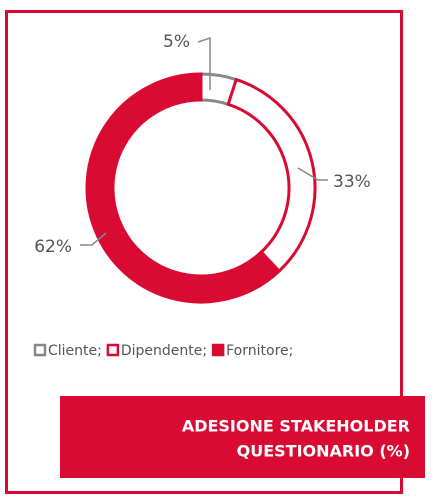  What do you see at coordinates (259, 351) in the screenshot?
I see `legend-label: Fornitore;` at bounding box center [259, 351].